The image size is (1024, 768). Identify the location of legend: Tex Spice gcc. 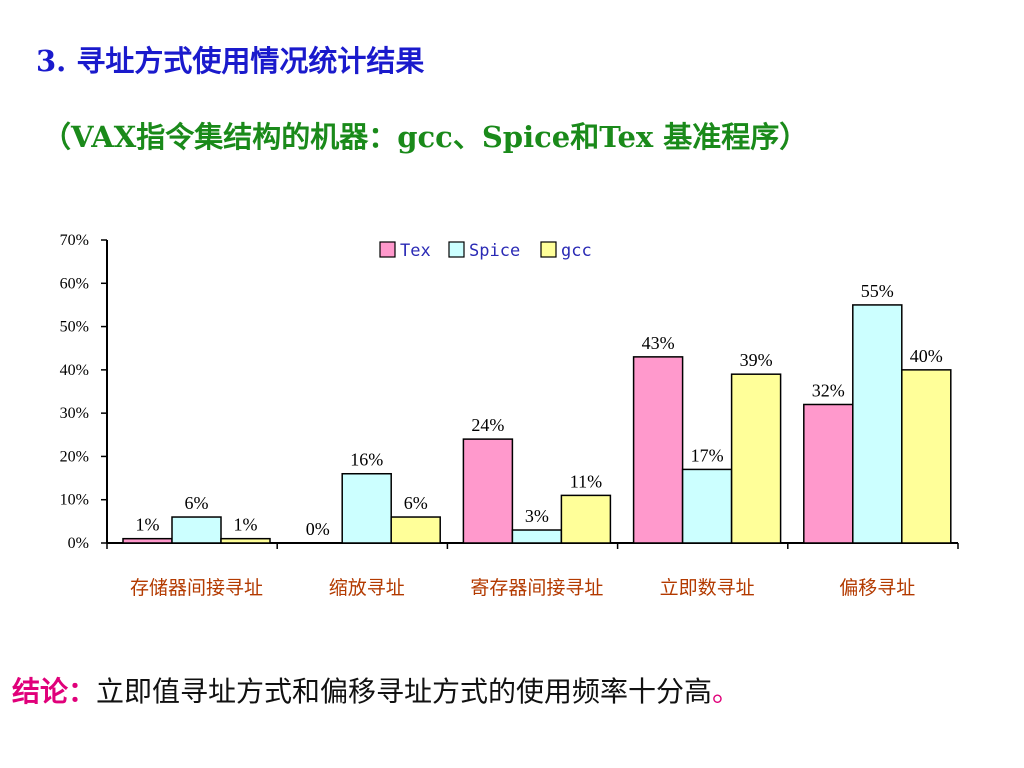
(485, 251).